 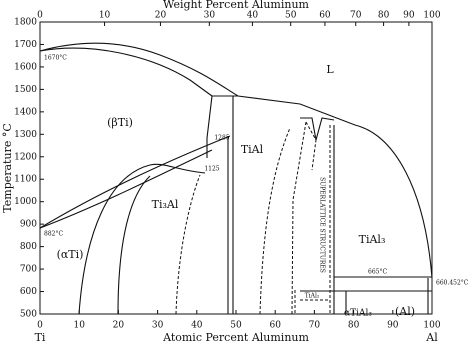 What do you see at coordinates (53, 234) in the screenshot?
I see `temp-annotation: 882°C` at bounding box center [53, 234].